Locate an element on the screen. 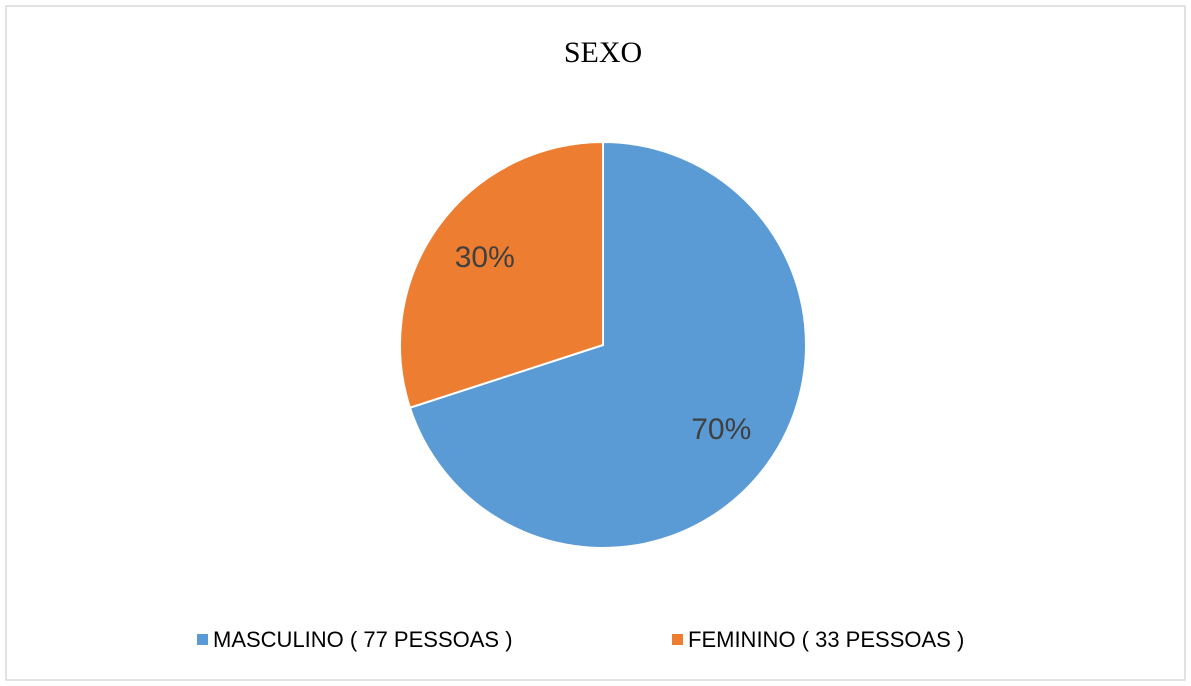 The height and width of the screenshot is (686, 1191). data-label: 30% is located at coordinates (485, 257).